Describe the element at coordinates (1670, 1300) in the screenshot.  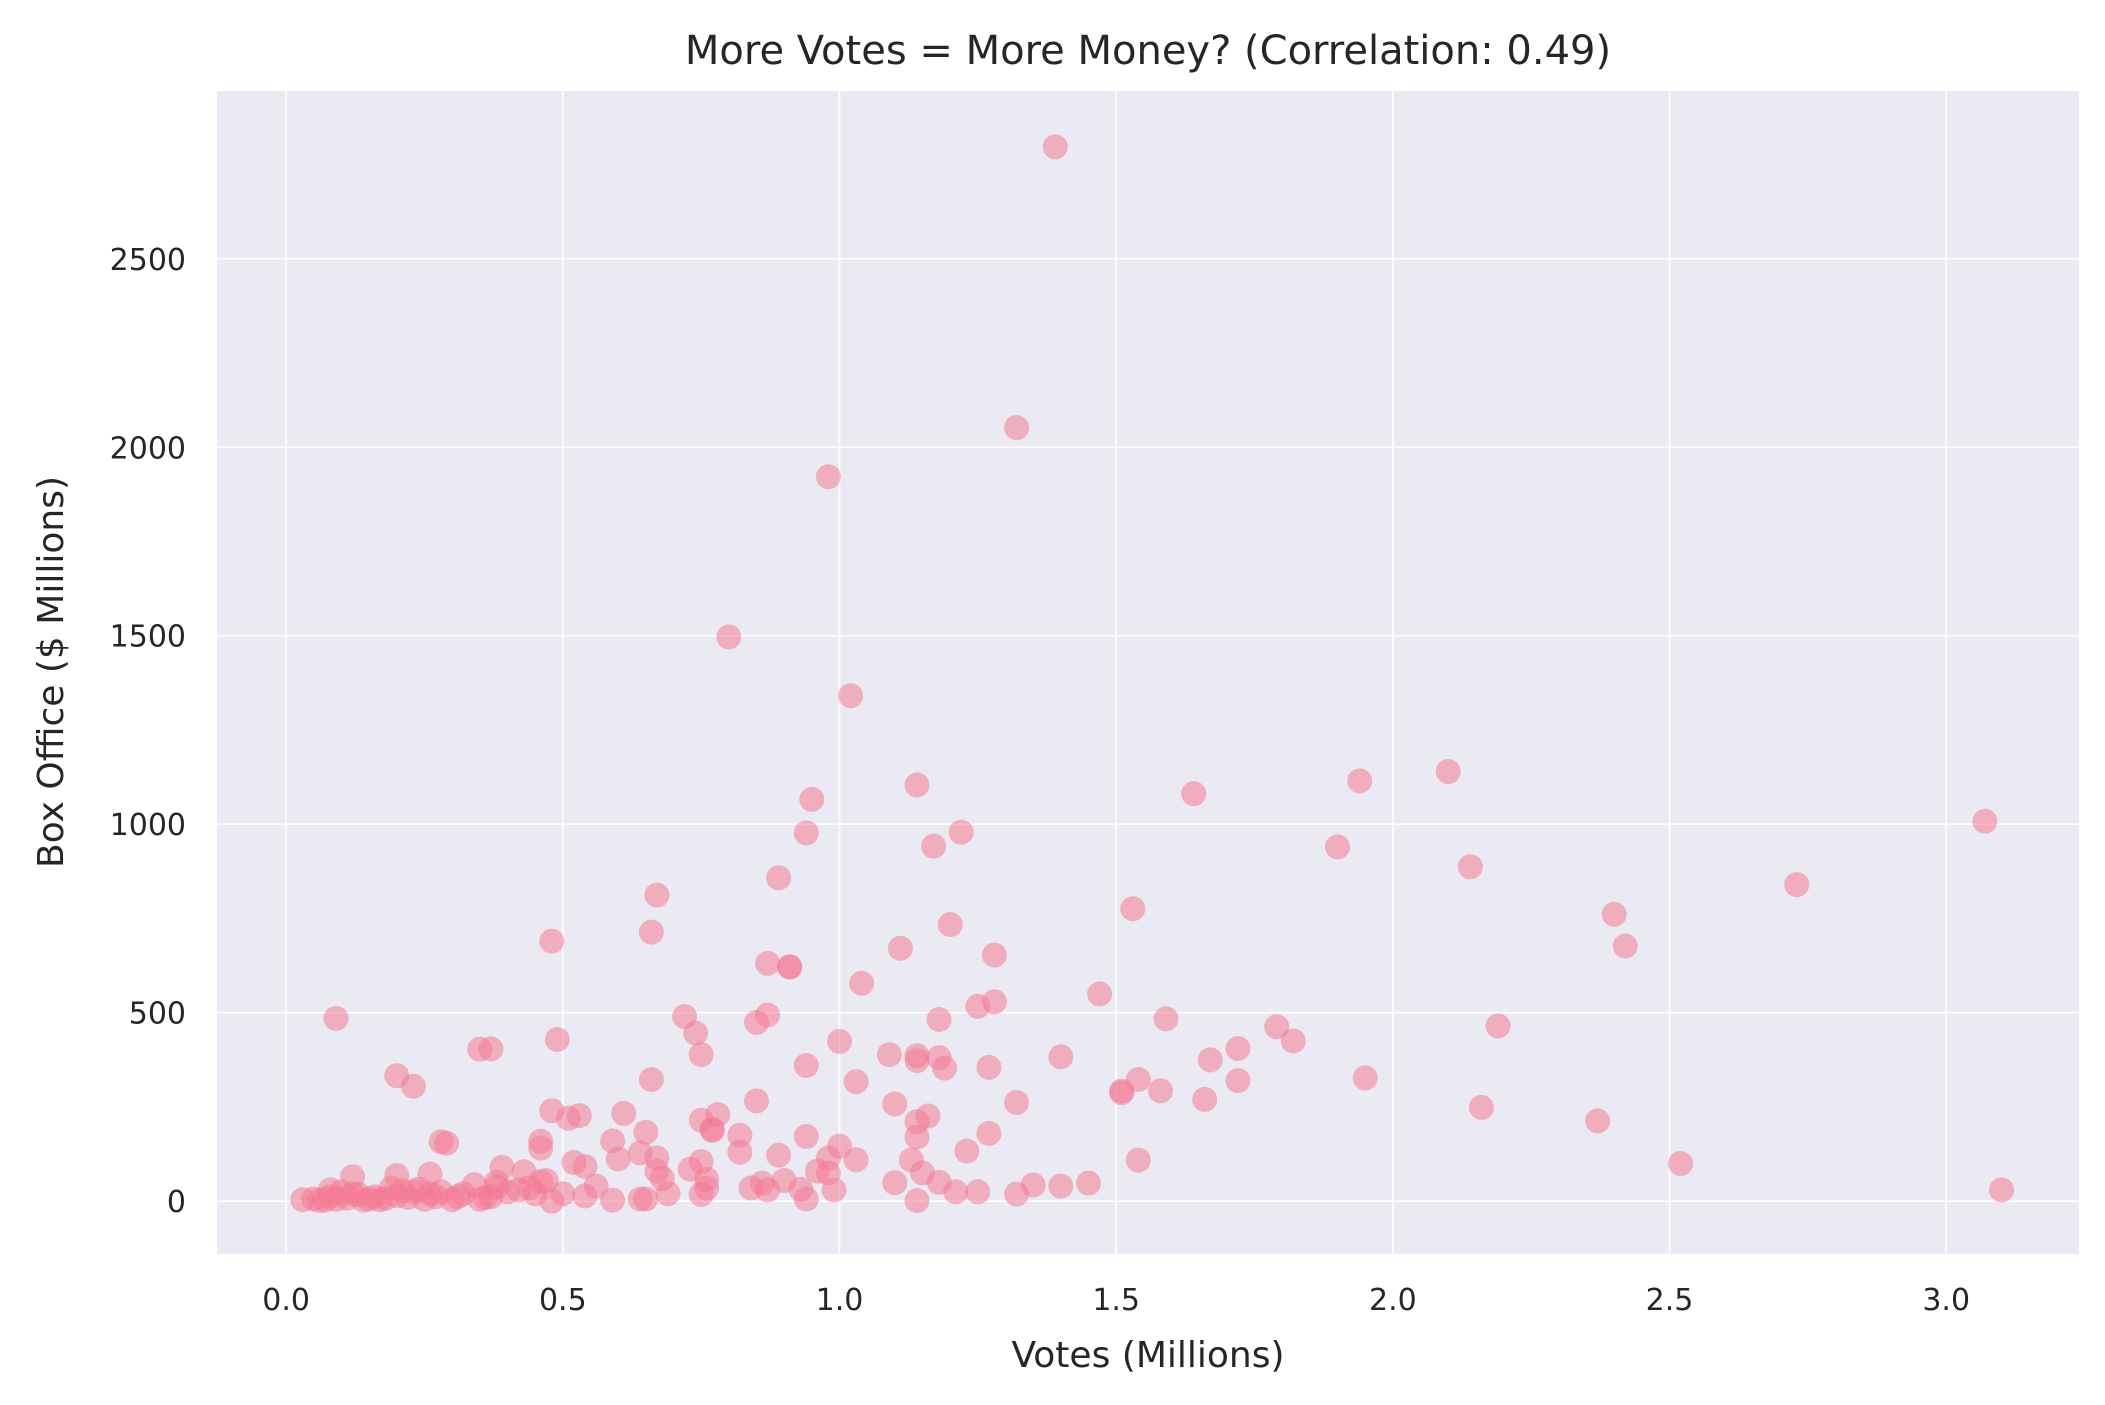
I see `x-tick-label: 2.5` at that location.